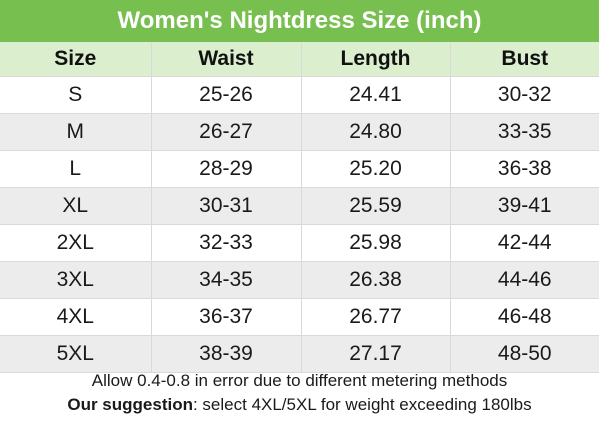  Describe the element at coordinates (130, 404) in the screenshot. I see `suggestion-label: Our suggestion` at that location.